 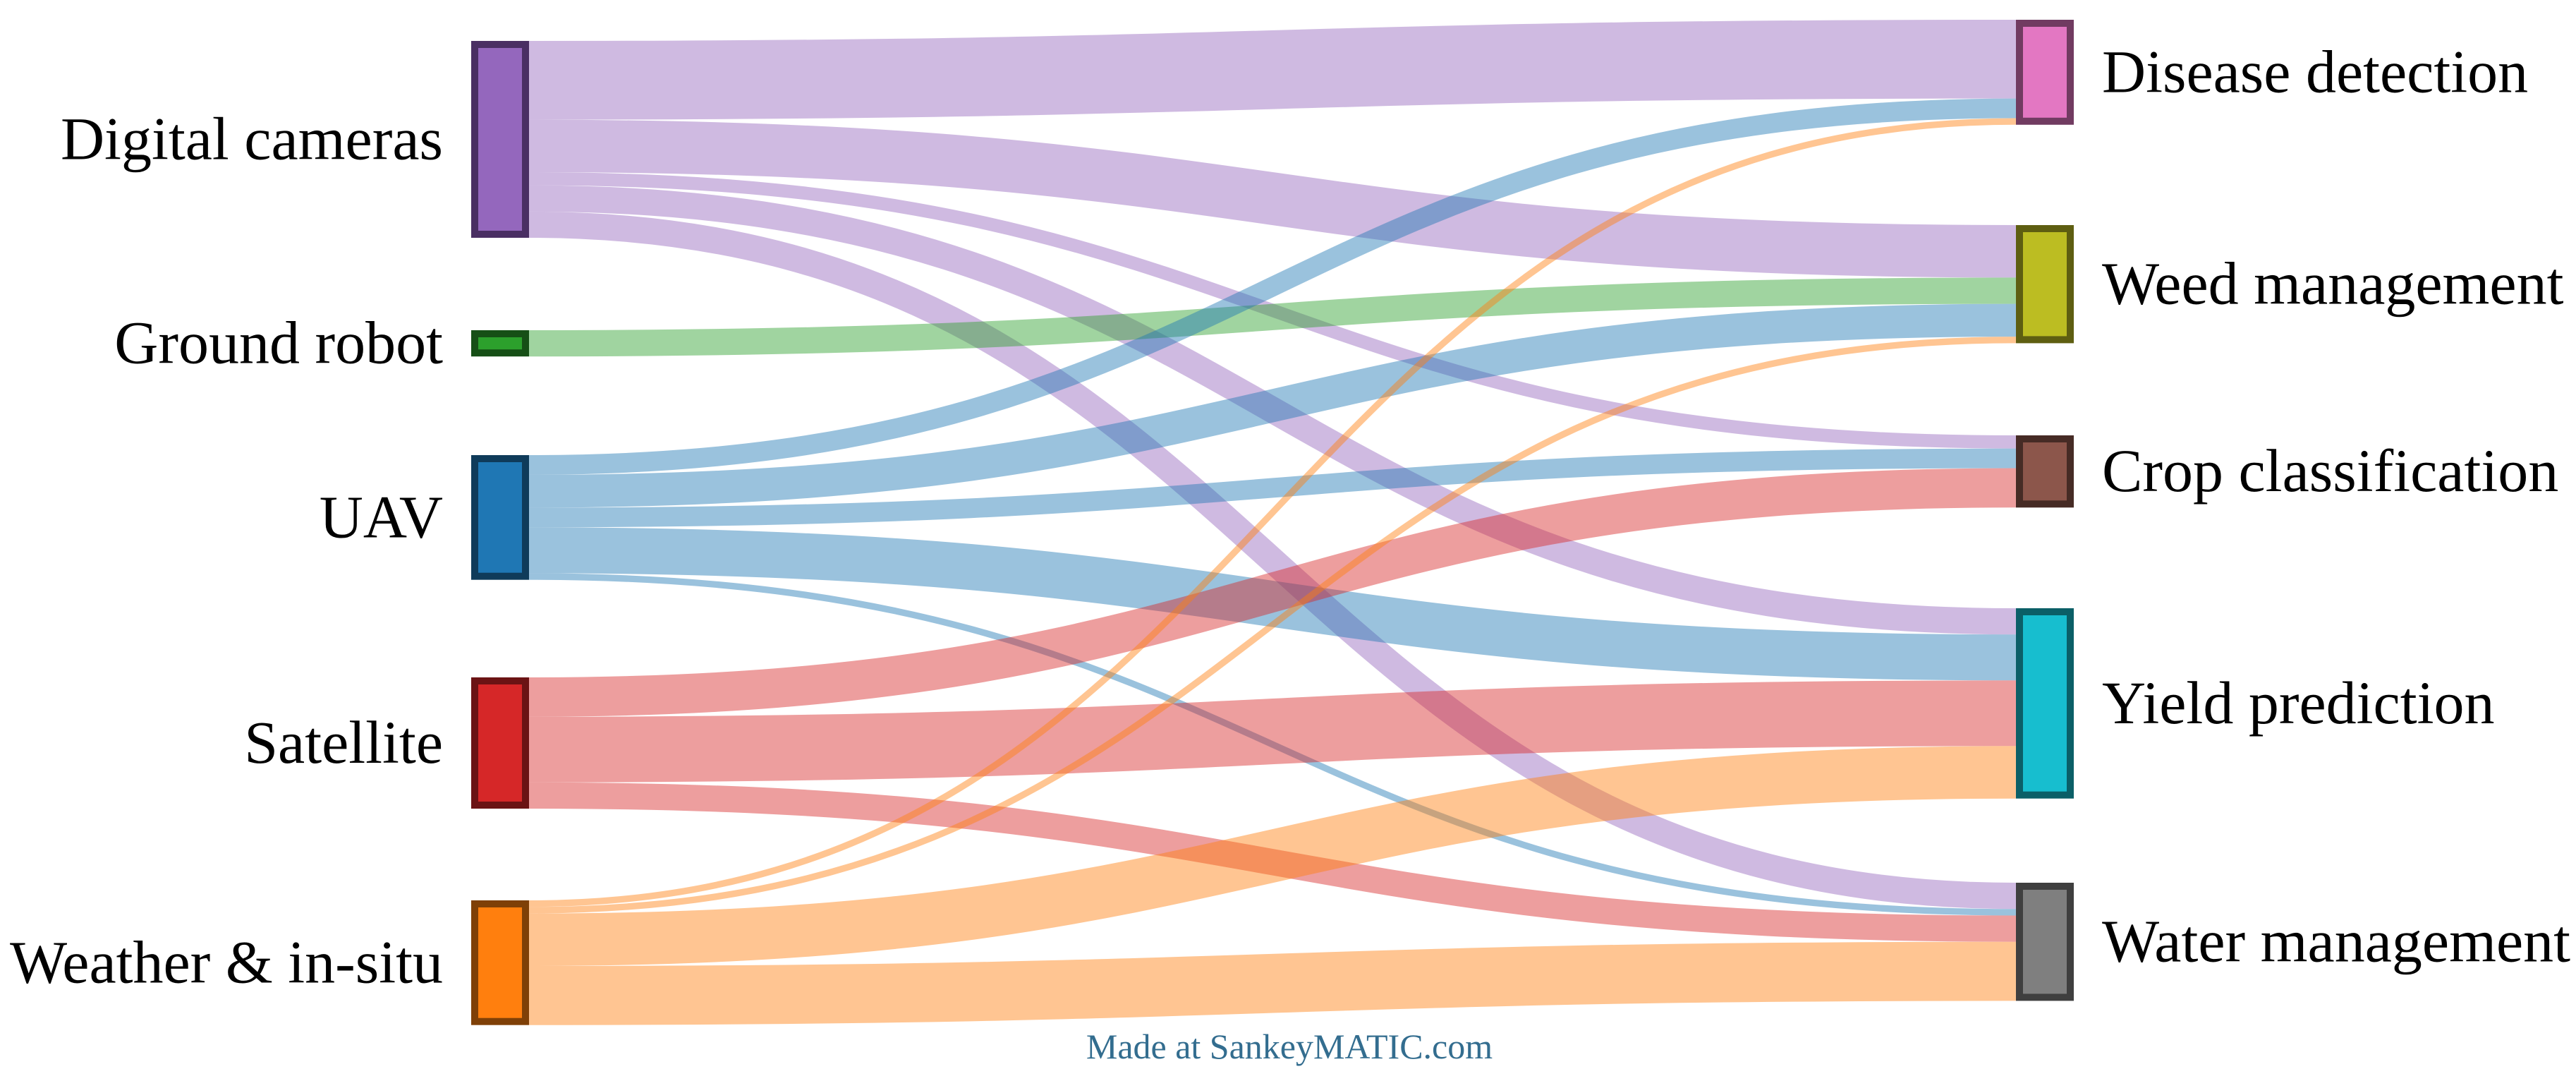 I want to click on label-weed-management: Weed management, so click(x=2333, y=284).